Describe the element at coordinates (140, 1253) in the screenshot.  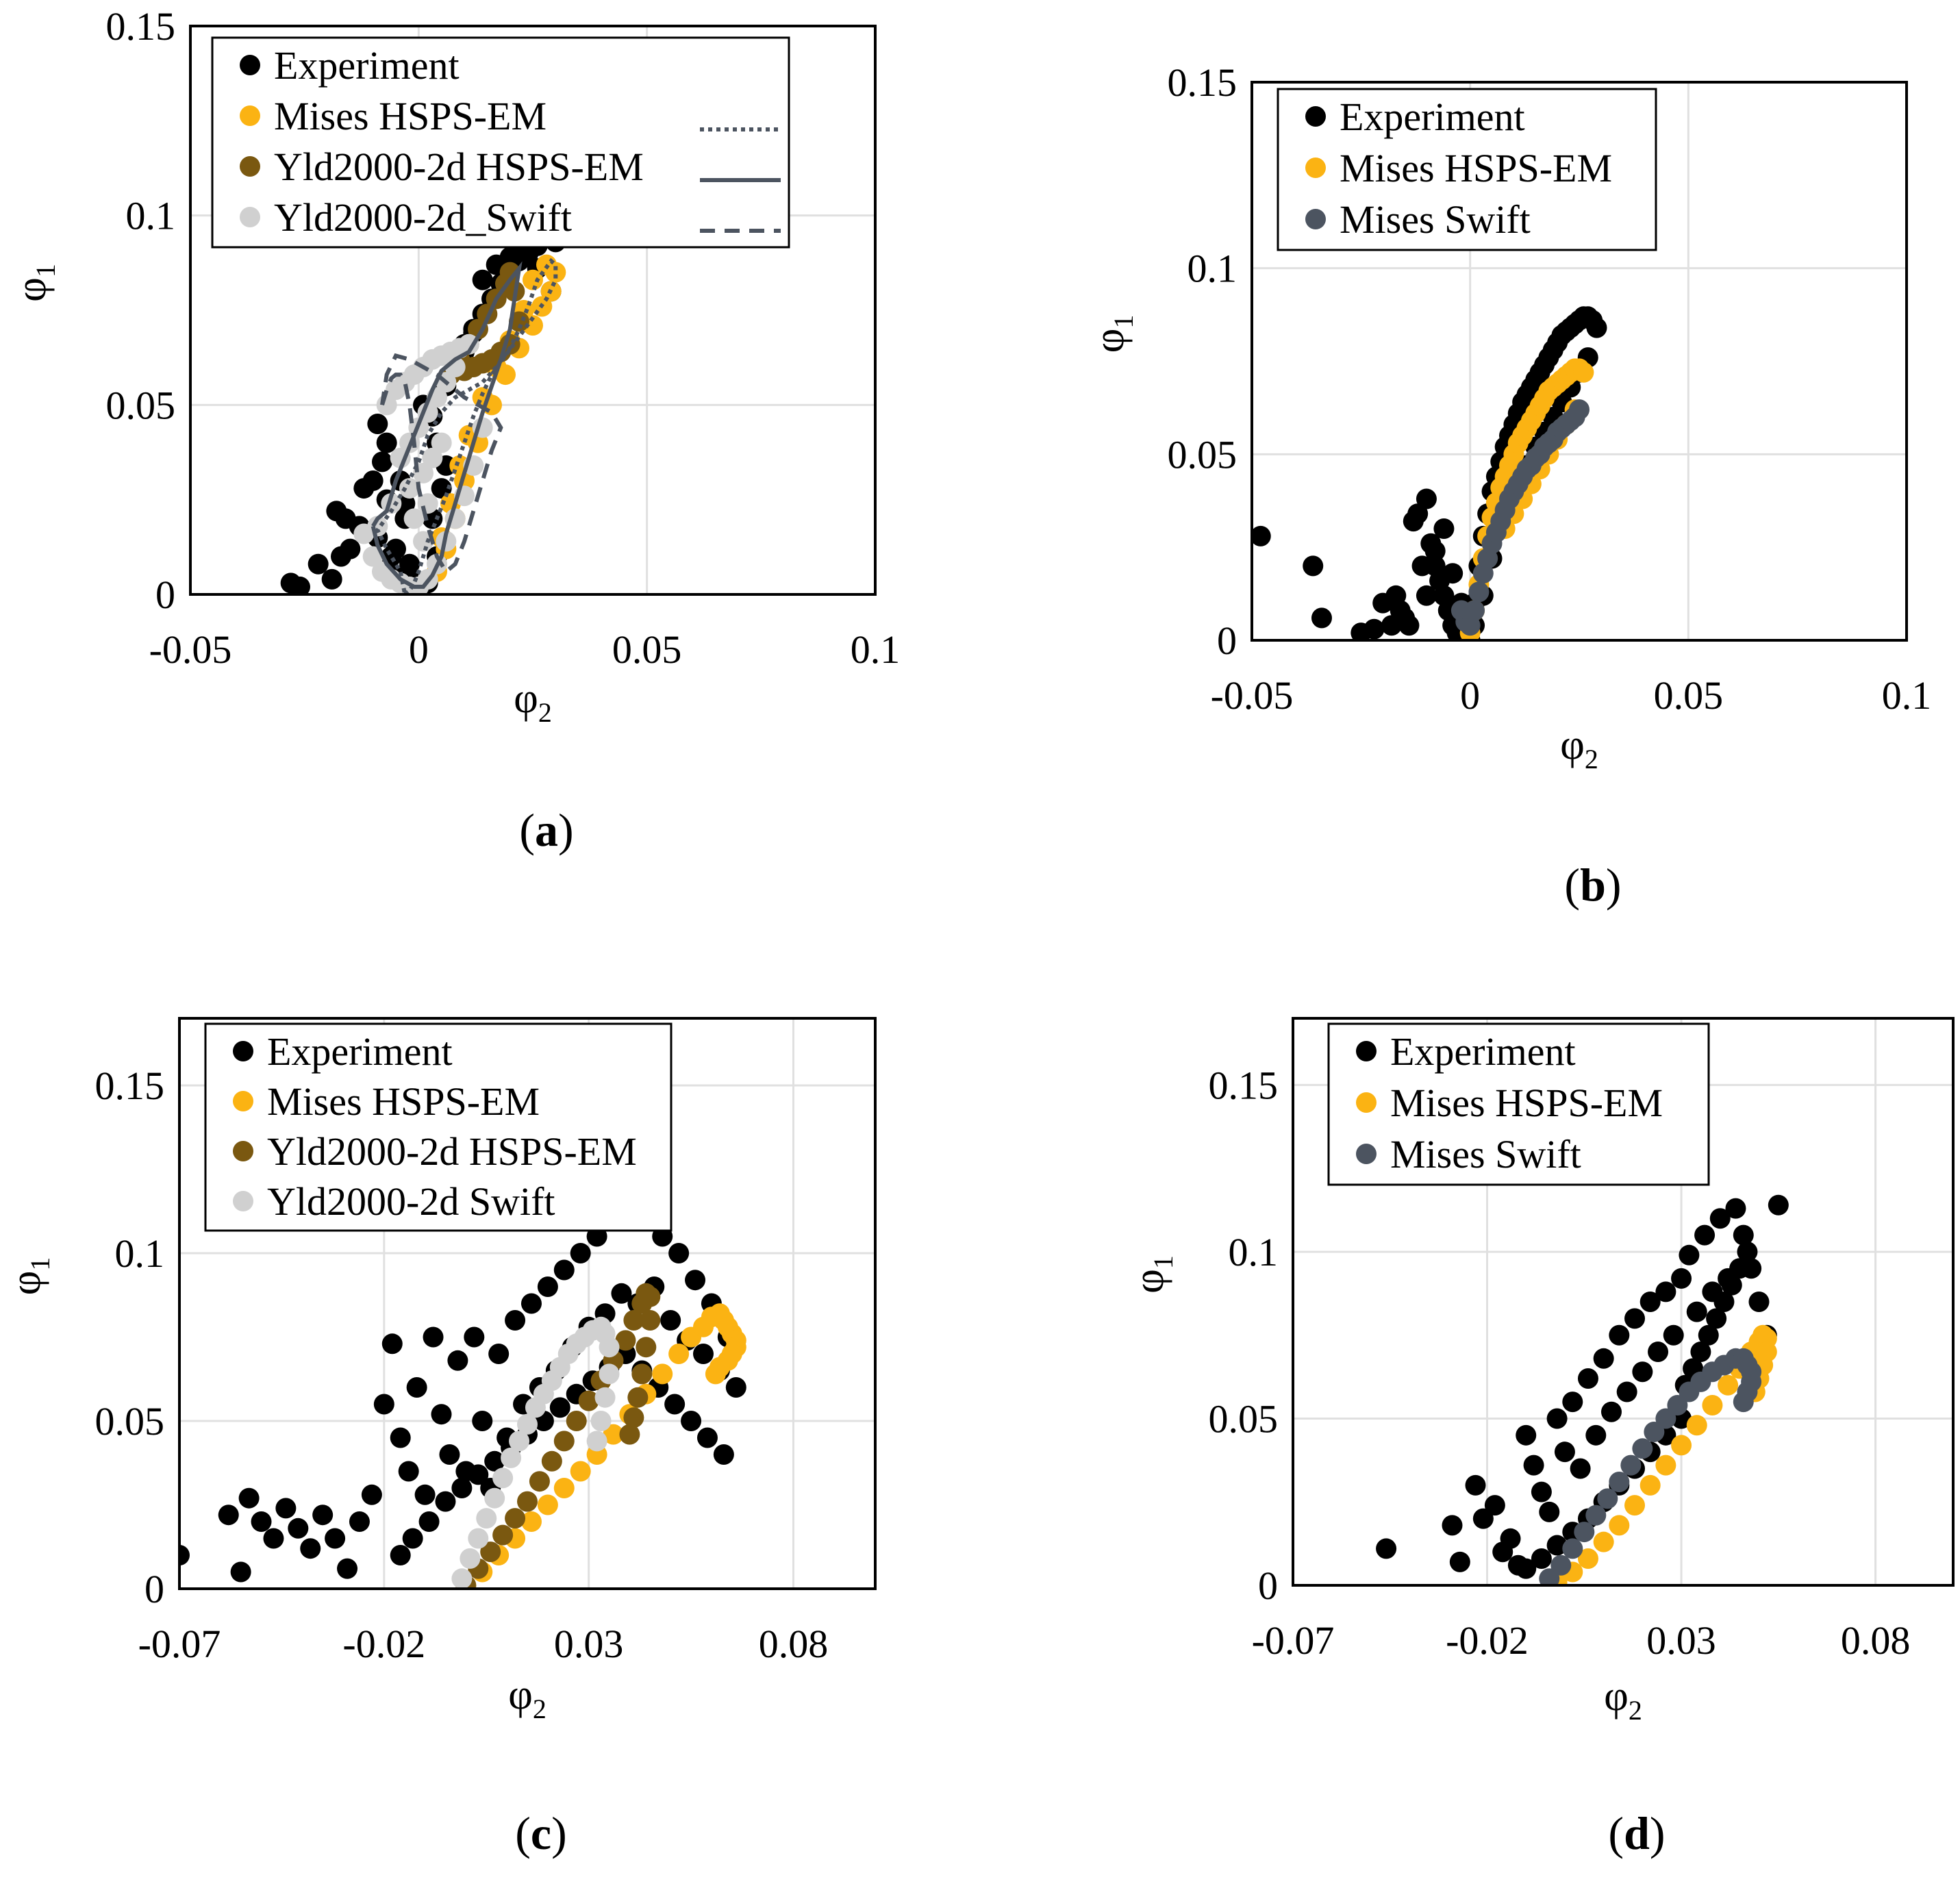
I see `y-tick-label: 0.1` at that location.